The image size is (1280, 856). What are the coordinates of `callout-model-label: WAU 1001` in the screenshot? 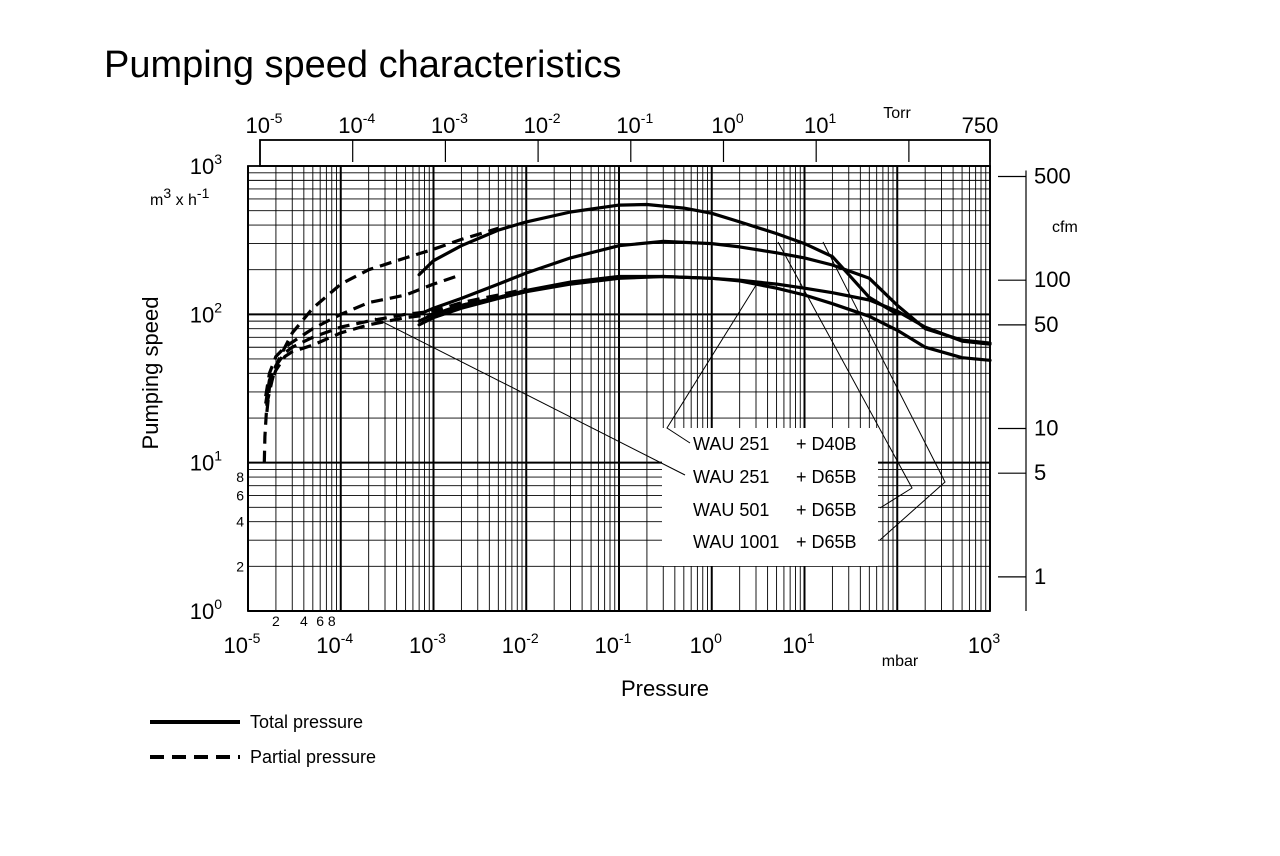 It's located at (736, 542).